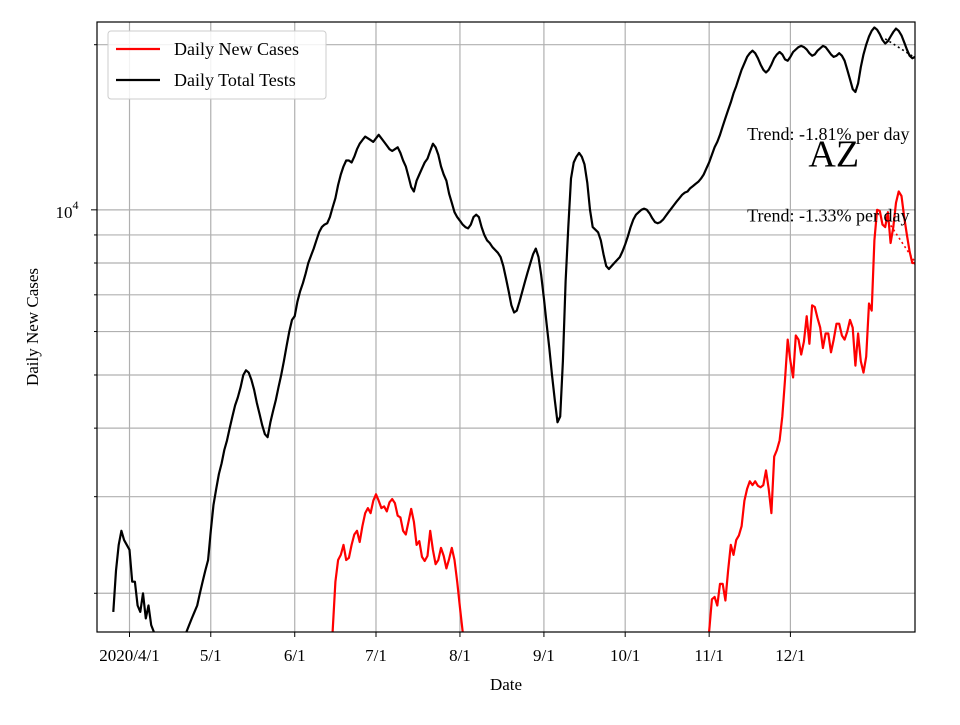 The width and height of the screenshot is (960, 725). I want to click on trend-annotation: Trend: -1.33% per day, so click(828, 216).